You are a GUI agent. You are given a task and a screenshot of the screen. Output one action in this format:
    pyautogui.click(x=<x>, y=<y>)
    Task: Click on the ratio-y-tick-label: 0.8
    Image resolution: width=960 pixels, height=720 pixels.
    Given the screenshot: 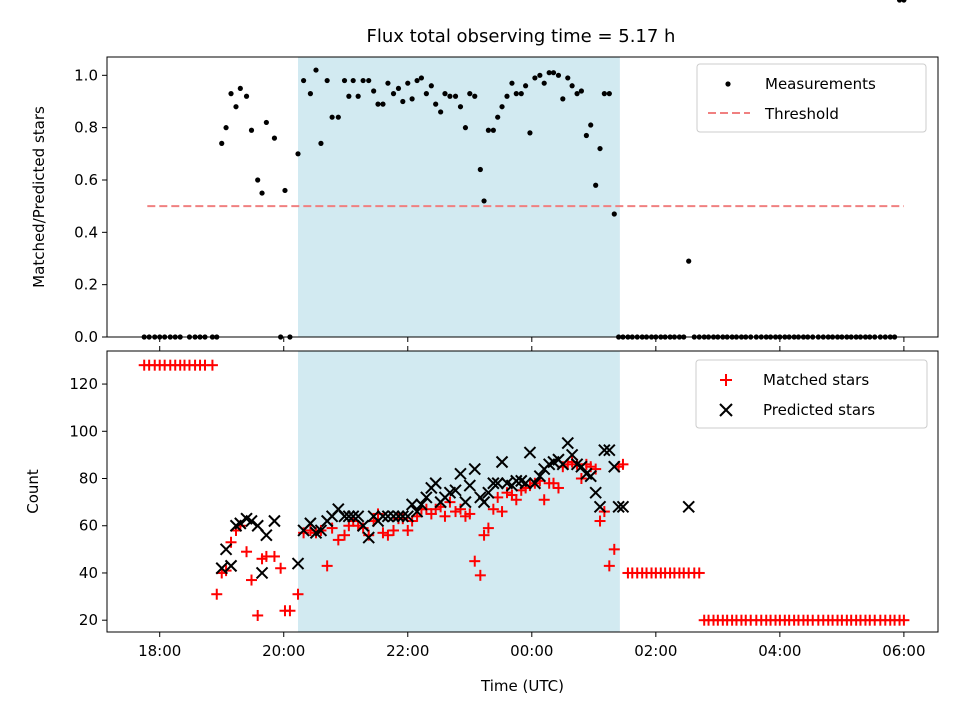 What is the action you would take?
    pyautogui.click(x=86, y=128)
    